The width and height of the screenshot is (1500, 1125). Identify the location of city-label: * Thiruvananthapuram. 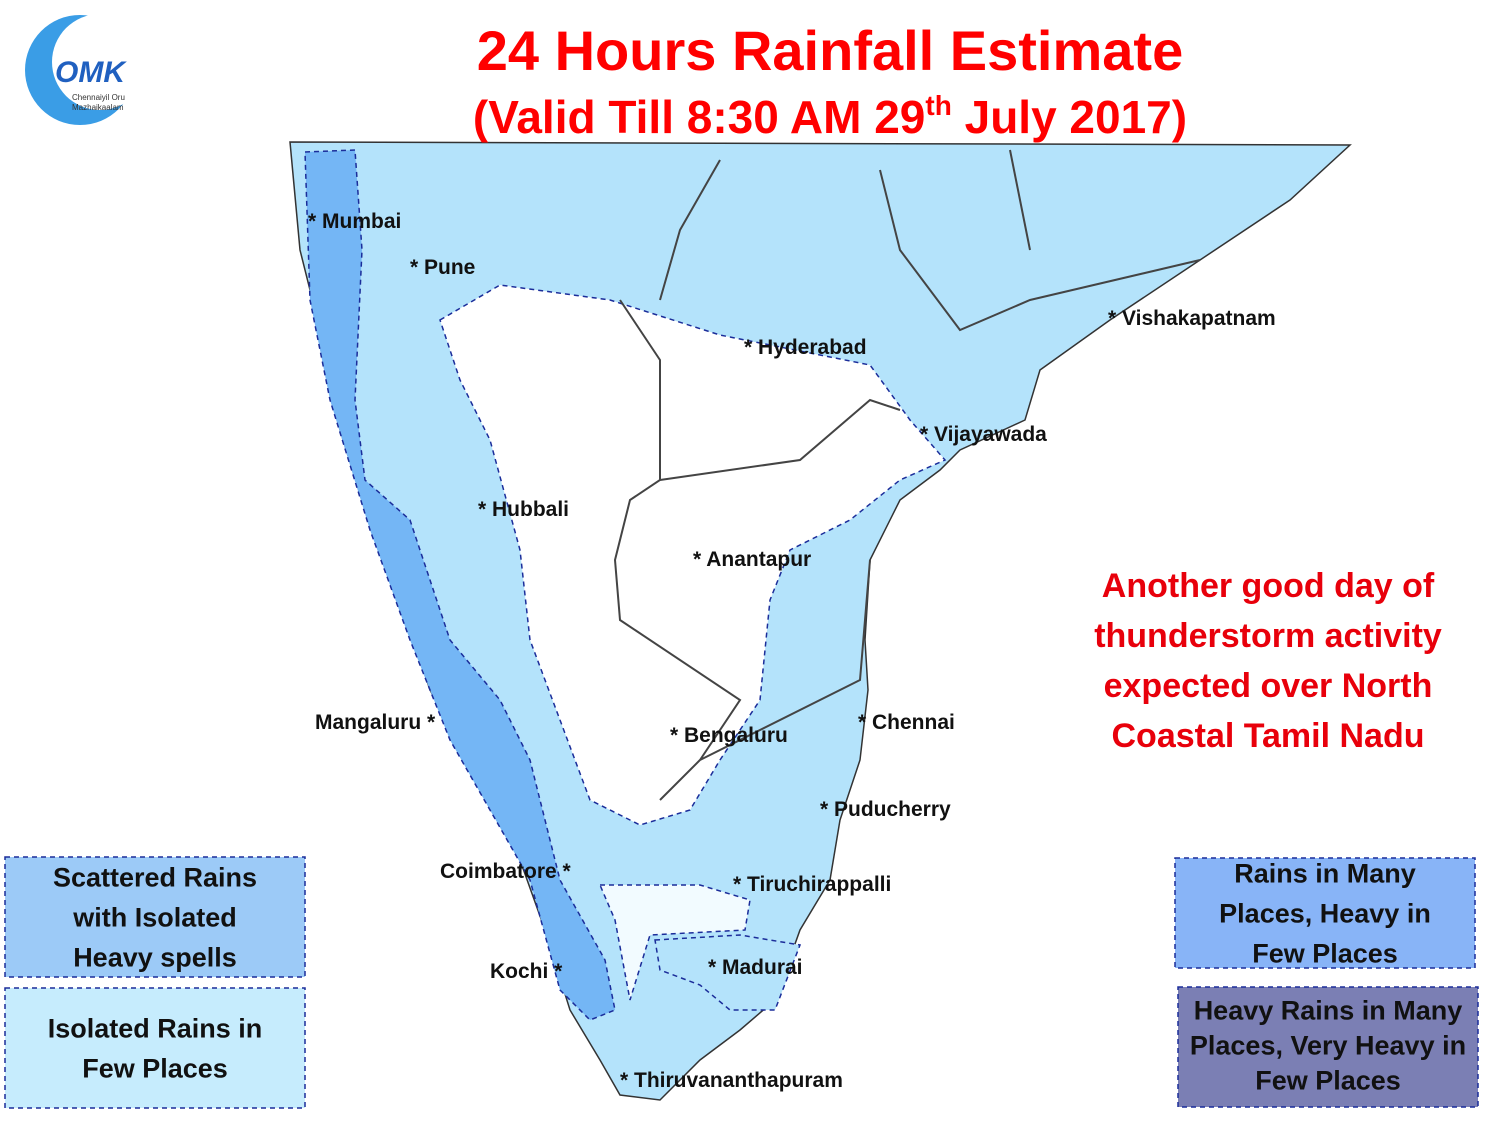
(731, 1080).